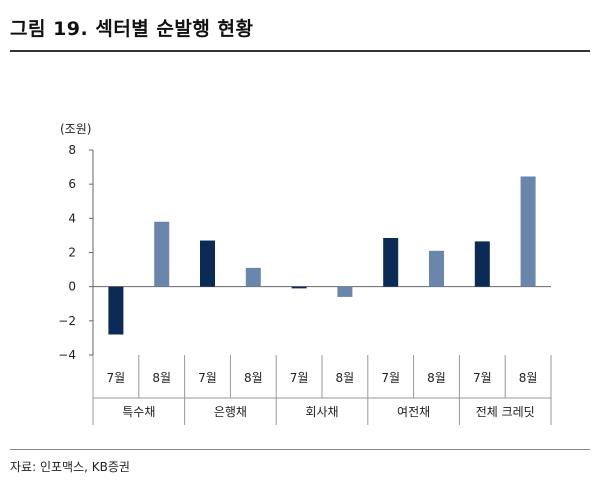  I want to click on y-tick-label: 6, so click(72, 184).